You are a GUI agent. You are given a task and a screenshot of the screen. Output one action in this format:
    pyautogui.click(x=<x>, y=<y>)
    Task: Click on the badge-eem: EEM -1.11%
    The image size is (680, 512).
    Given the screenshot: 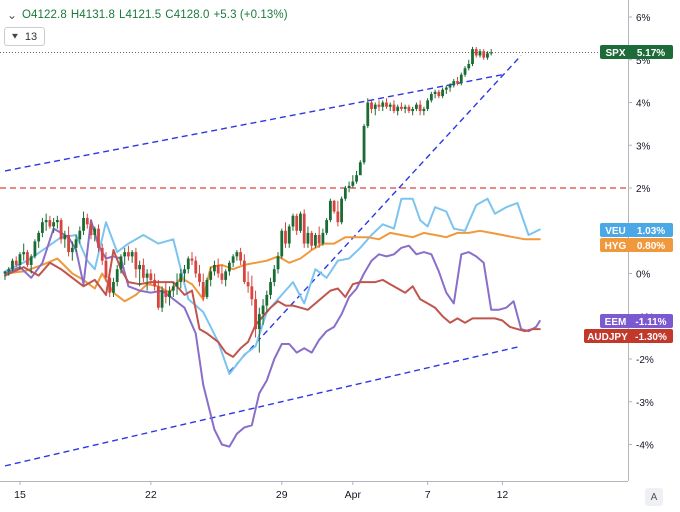 What is the action you would take?
    pyautogui.click(x=636, y=321)
    